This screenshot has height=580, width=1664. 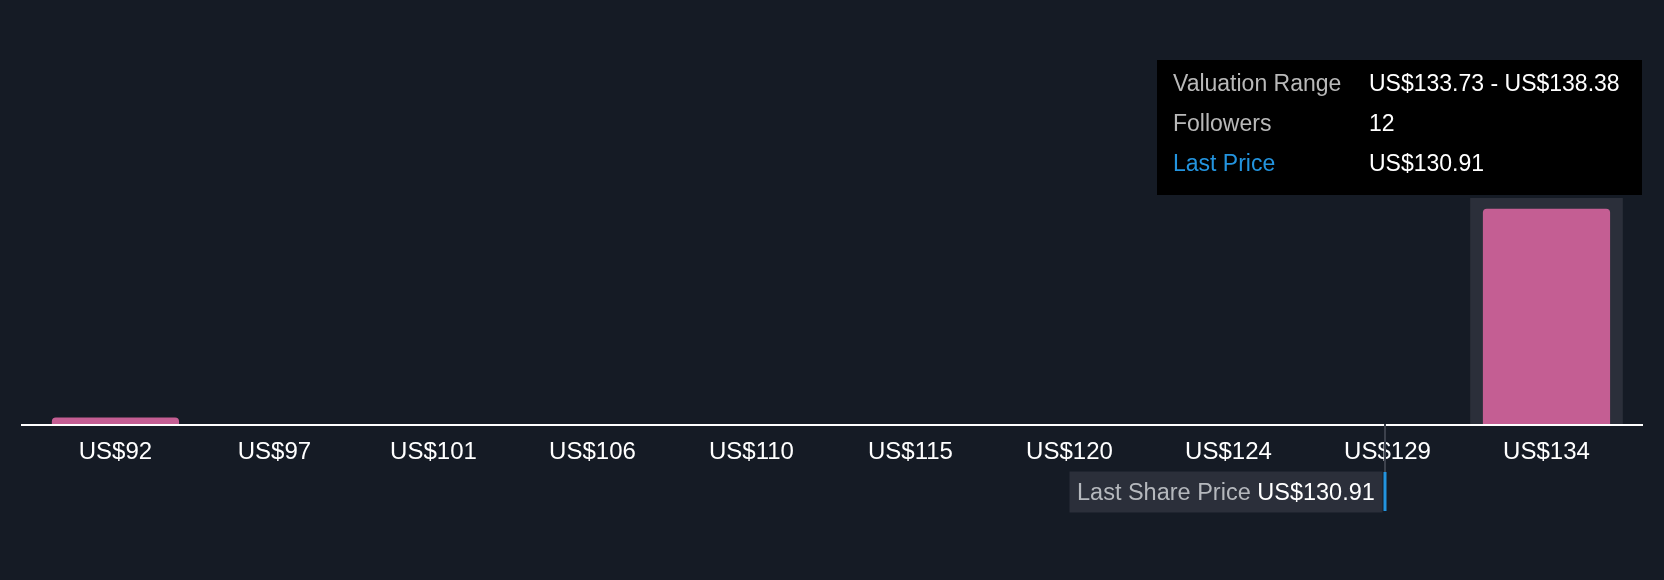 What do you see at coordinates (592, 450) in the screenshot?
I see `x-tick-label: US$106` at bounding box center [592, 450].